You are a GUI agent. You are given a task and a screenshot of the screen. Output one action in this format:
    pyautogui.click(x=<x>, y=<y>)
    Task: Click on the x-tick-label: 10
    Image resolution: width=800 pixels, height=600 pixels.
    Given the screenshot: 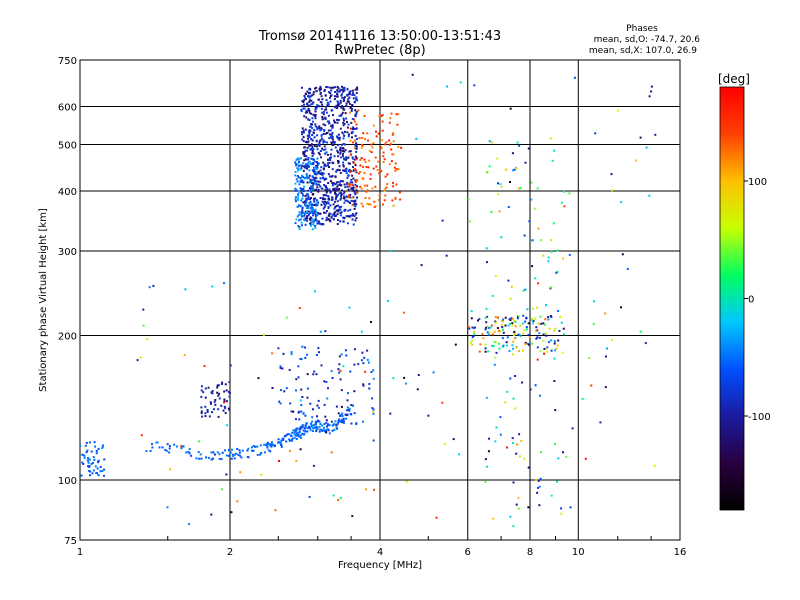 What is the action you would take?
    pyautogui.click(x=578, y=552)
    